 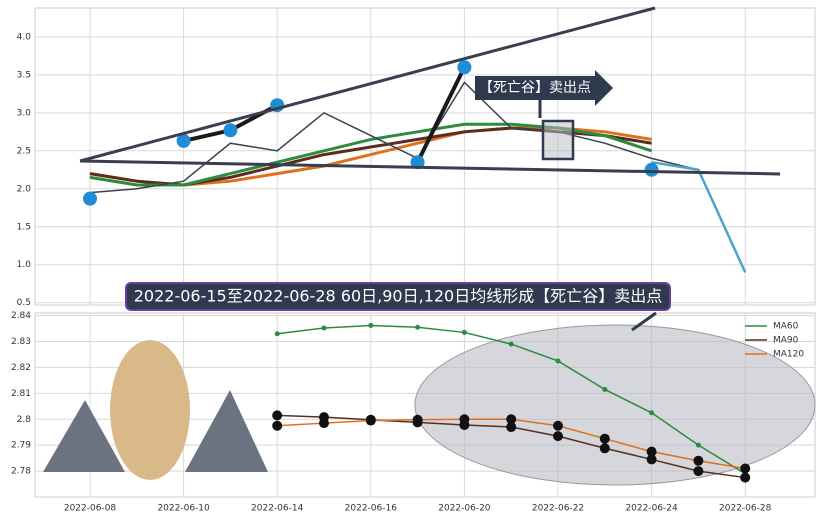 I want to click on callout, so click(x=544, y=88).